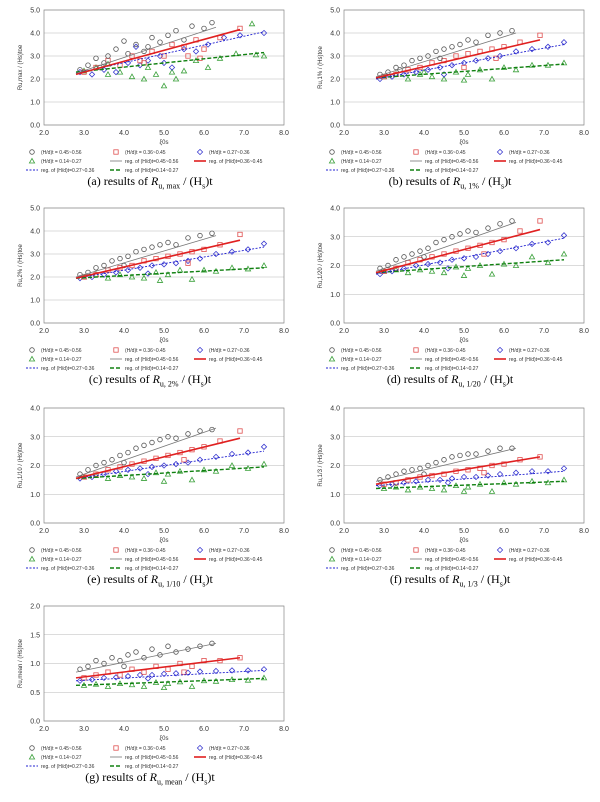  I want to click on caption-symbol: R, so click(156, 379).